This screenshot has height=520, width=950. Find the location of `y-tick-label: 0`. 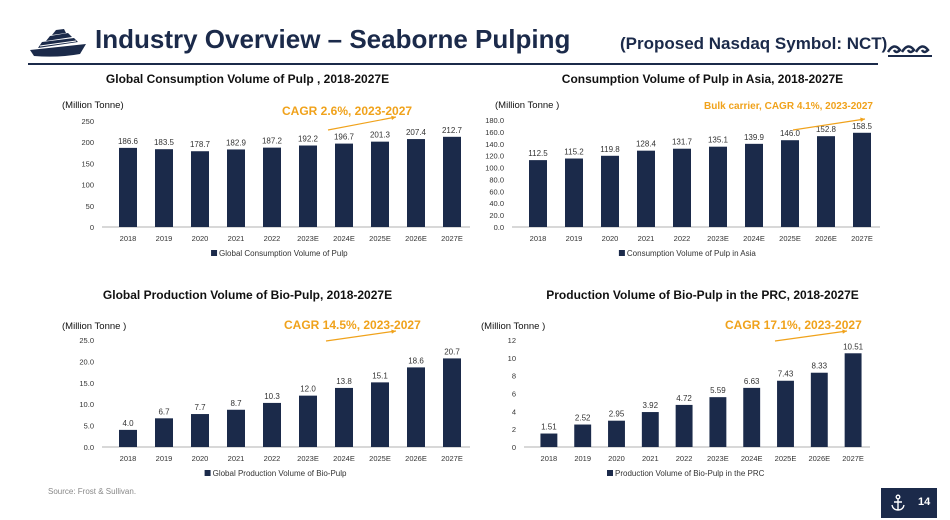

y-tick-label: 0 is located at coordinates (92, 227).